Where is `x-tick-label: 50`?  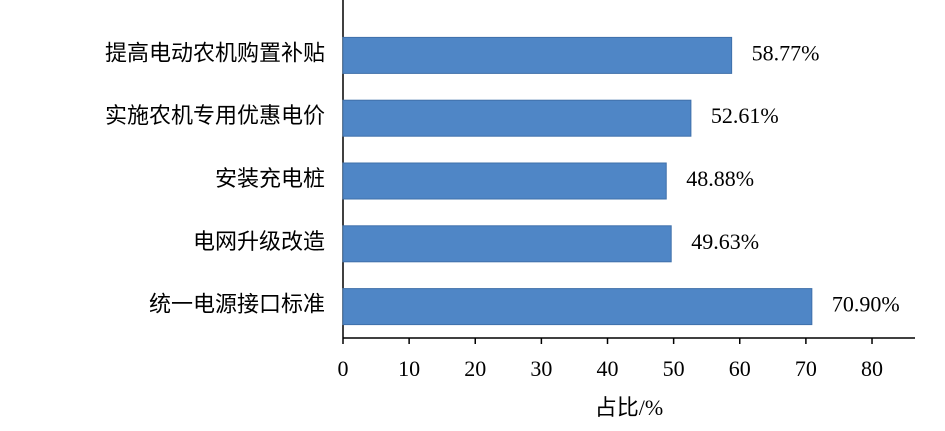
x-tick-label: 50 is located at coordinates (674, 368).